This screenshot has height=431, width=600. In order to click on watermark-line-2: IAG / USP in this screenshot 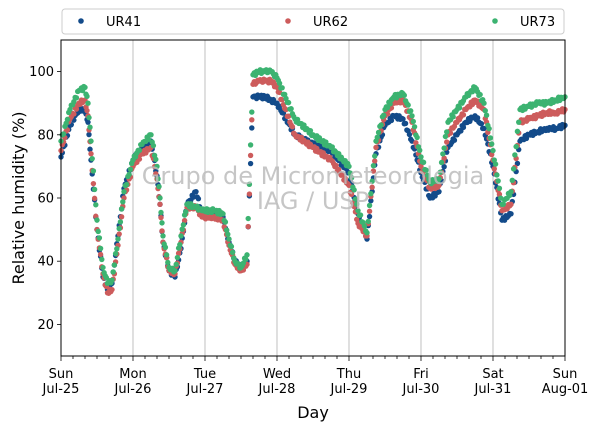, I will do `click(313, 201)`.